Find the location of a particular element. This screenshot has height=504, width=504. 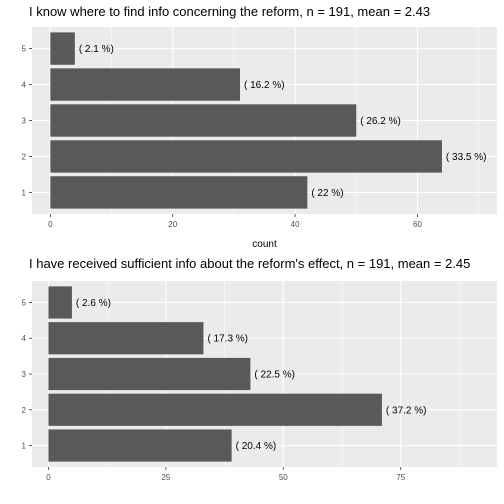

y-tick-label-1-2: 2 is located at coordinates (24, 156).